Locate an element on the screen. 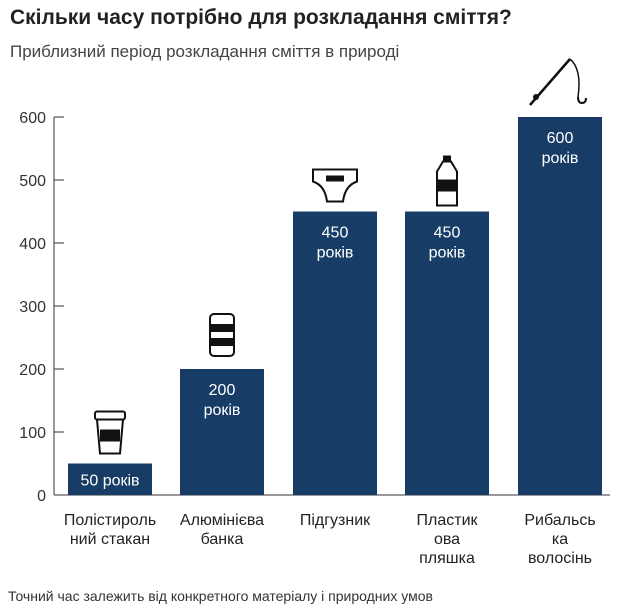 This screenshot has height=610, width=624. category-label: Рибальсь is located at coordinates (559, 520).